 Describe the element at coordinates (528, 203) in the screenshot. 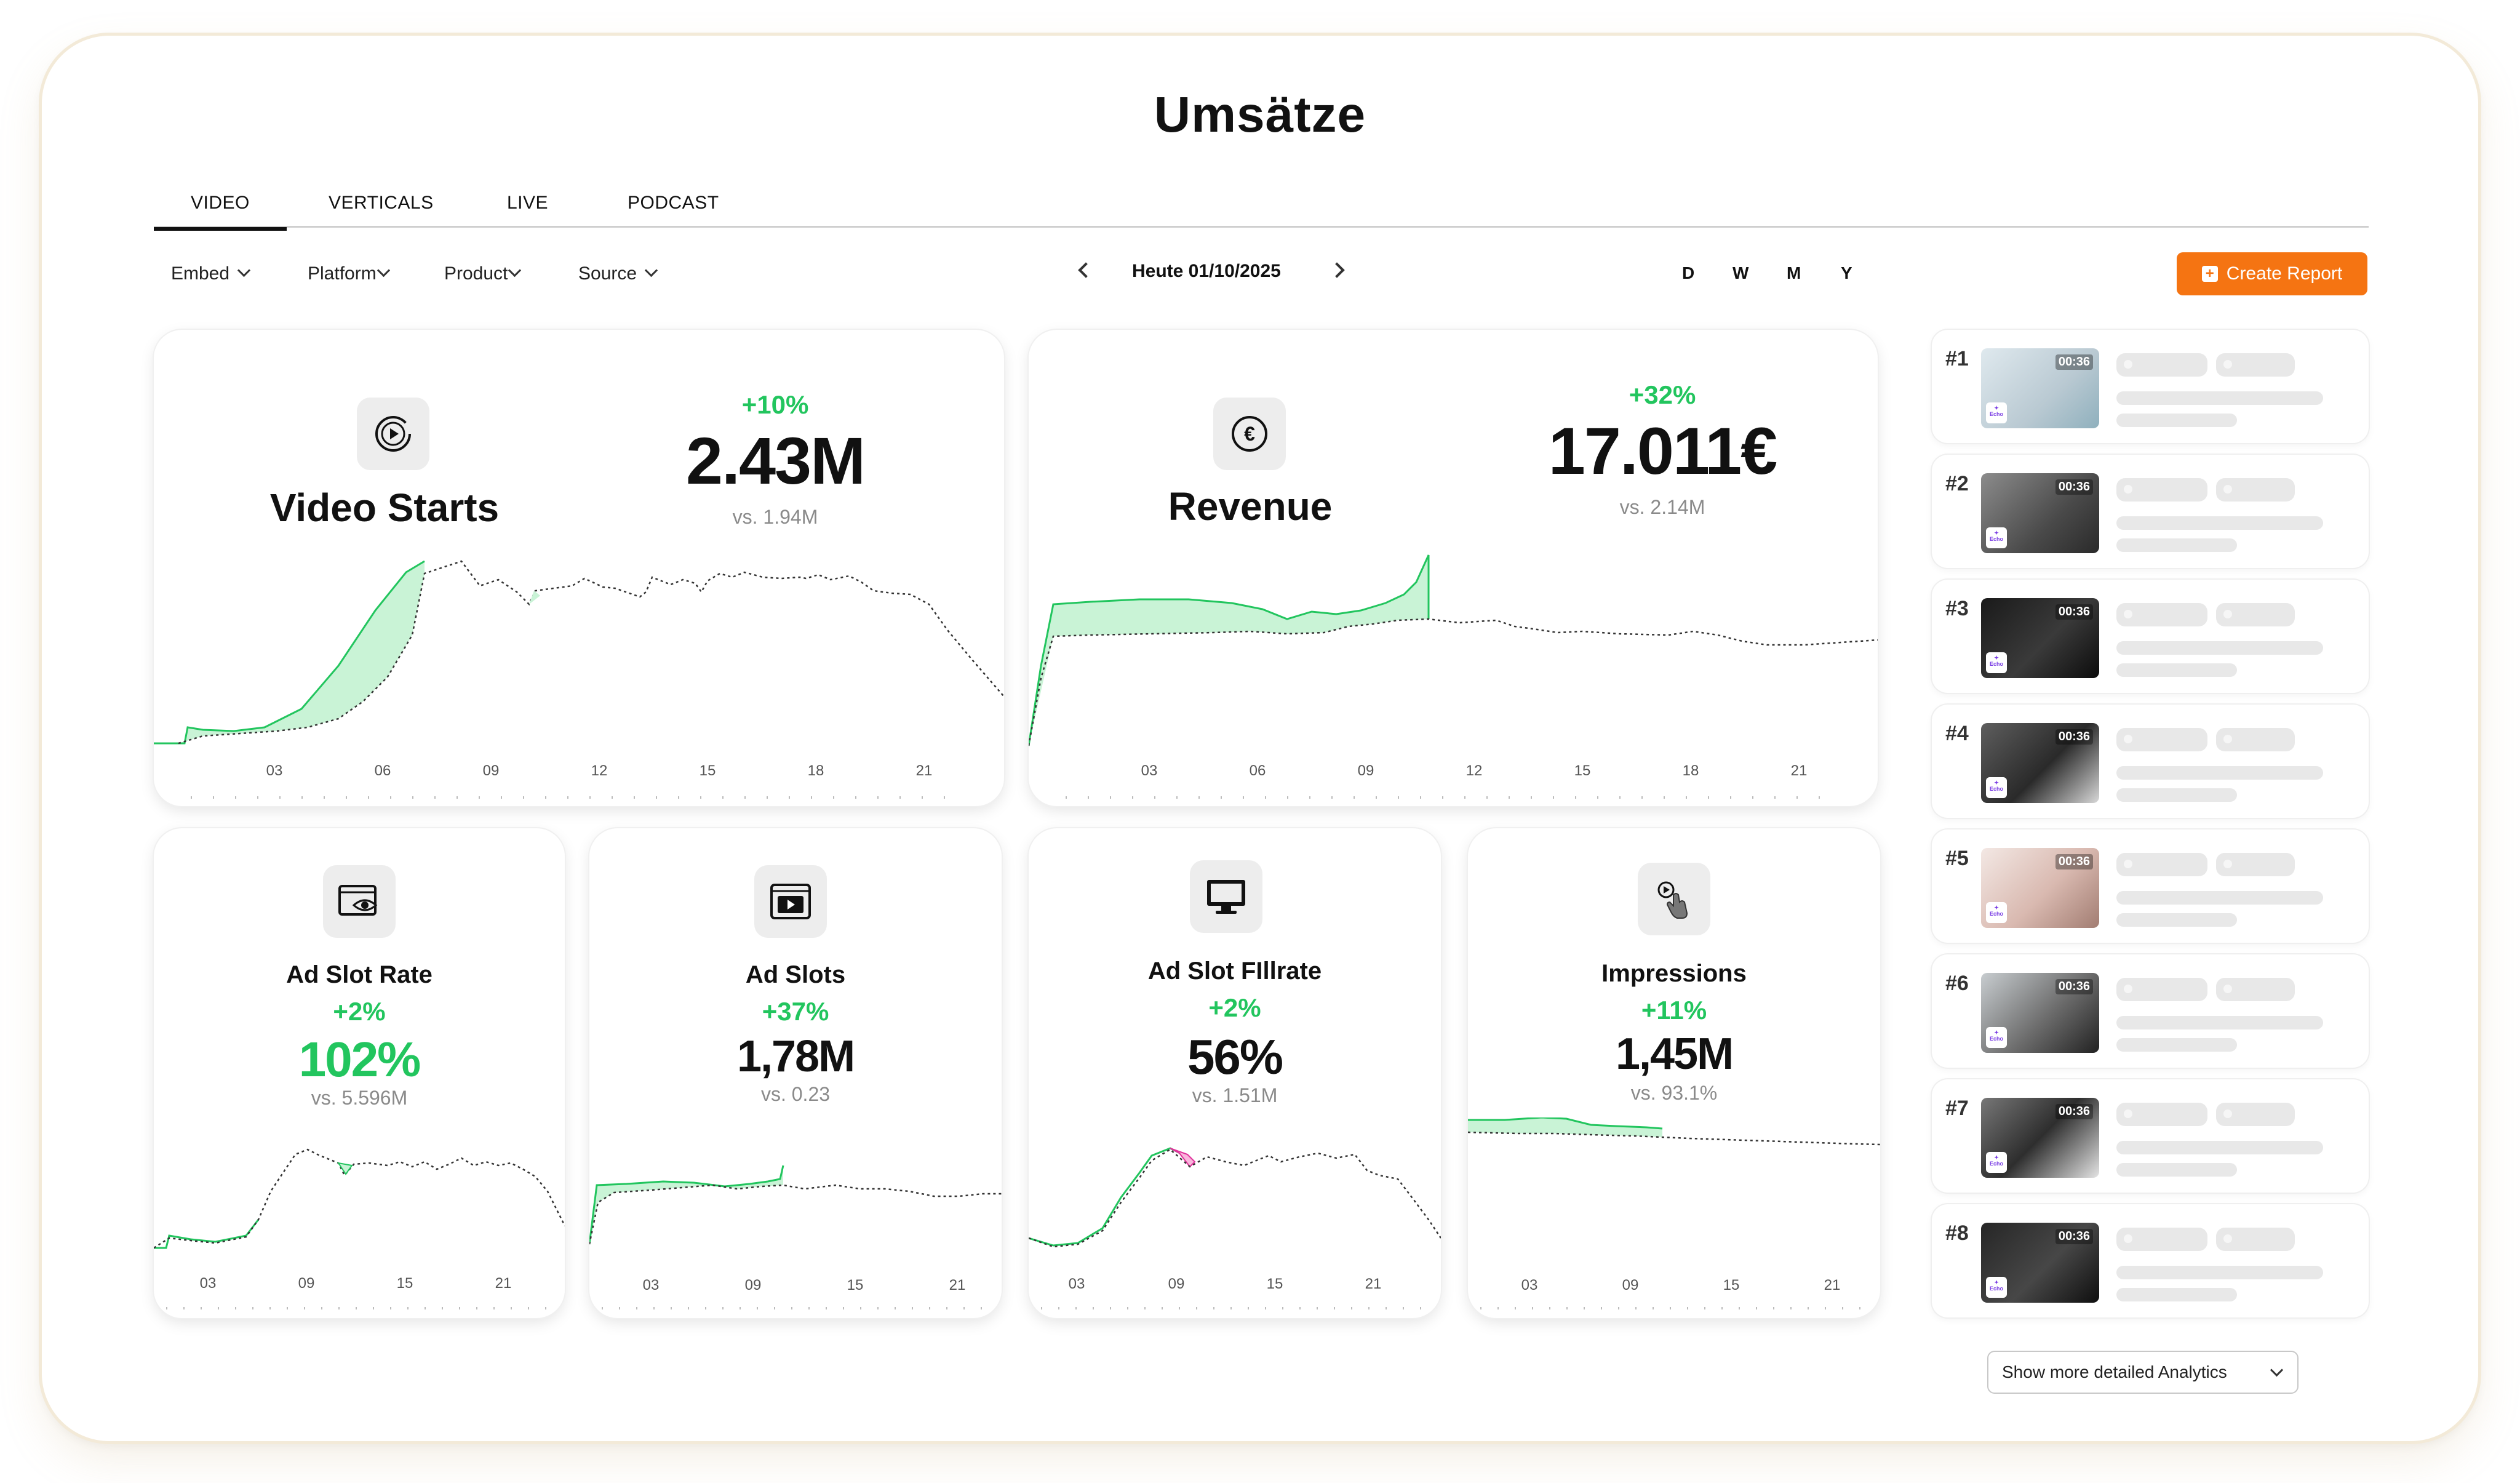

I see `tab-live: LIVE` at that location.